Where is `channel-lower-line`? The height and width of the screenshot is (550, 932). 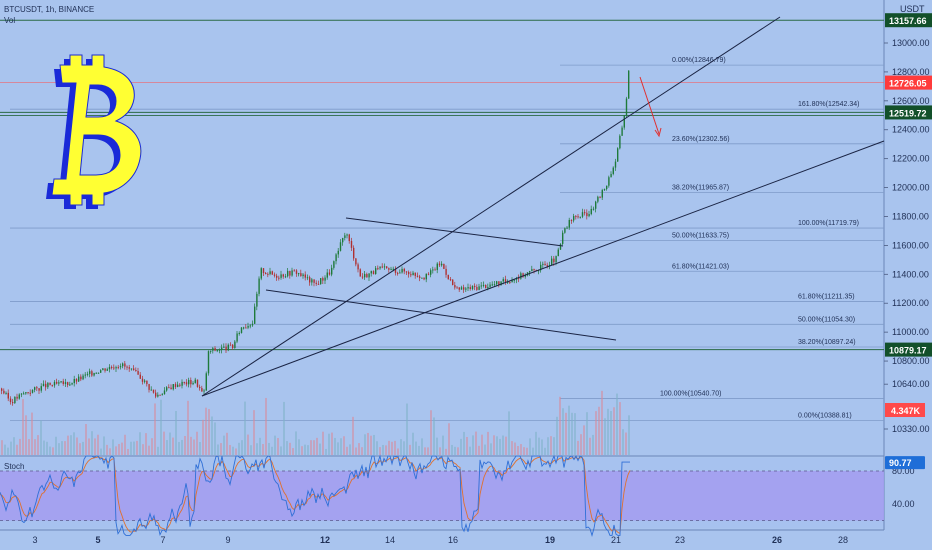 channel-lower-line is located at coordinates (441, 315).